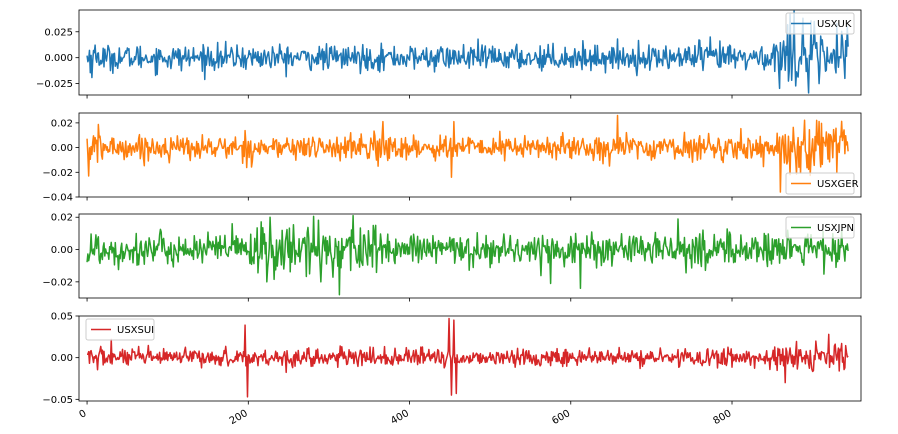 This screenshot has height=434, width=898. What do you see at coordinates (400, 417) in the screenshot?
I see `x-tick-label: 400` at bounding box center [400, 417].